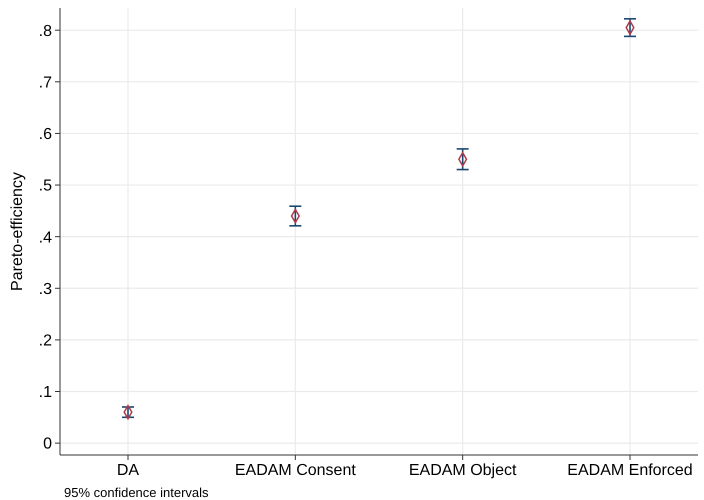  What do you see at coordinates (45, 393) in the screenshot?
I see `y-tick-label: .1` at bounding box center [45, 393].